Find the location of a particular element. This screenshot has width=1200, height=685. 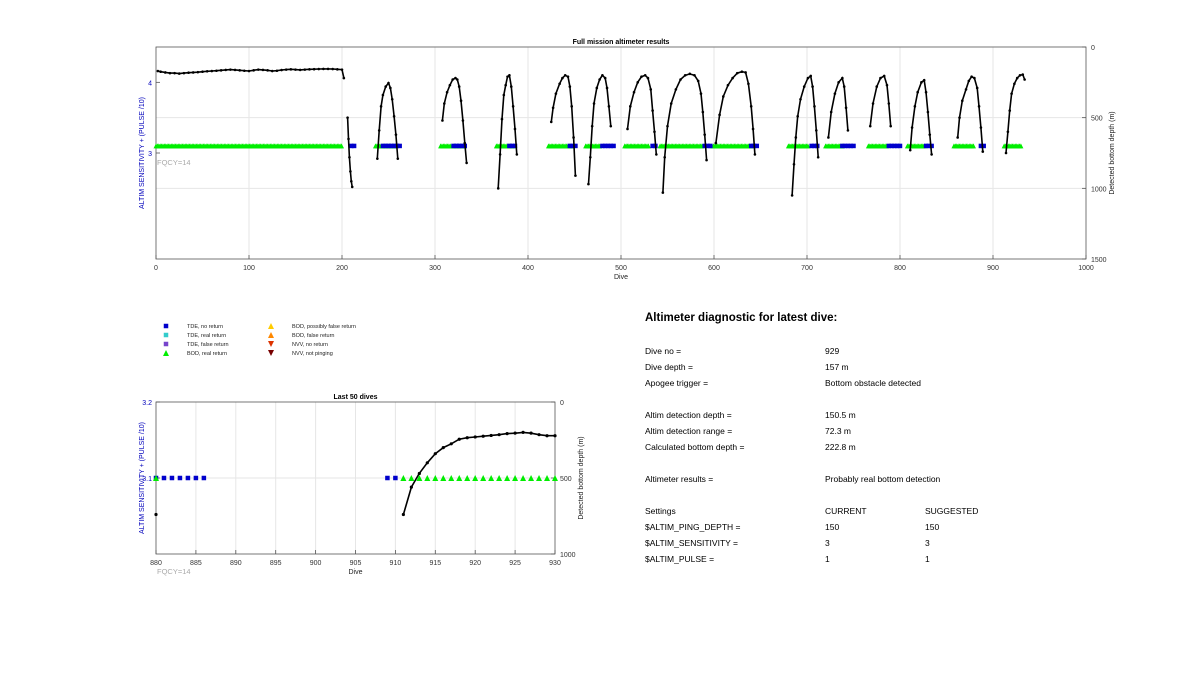

last50-y-right-axis-label: Detected bottom depth (m) is located at coordinates (581, 477).